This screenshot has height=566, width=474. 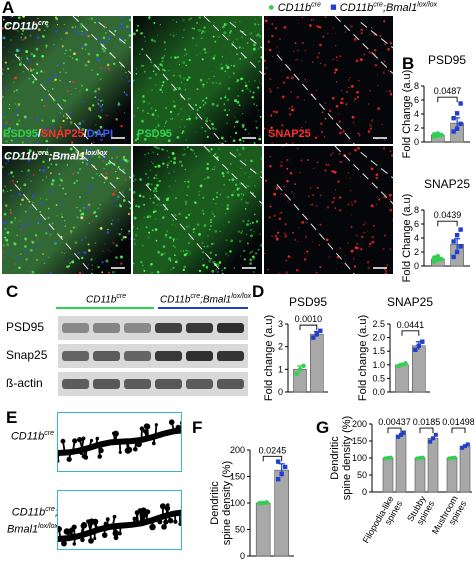 What do you see at coordinates (328, 80) in the screenshot?
I see `micrograph-red-row1` at bounding box center [328, 80].